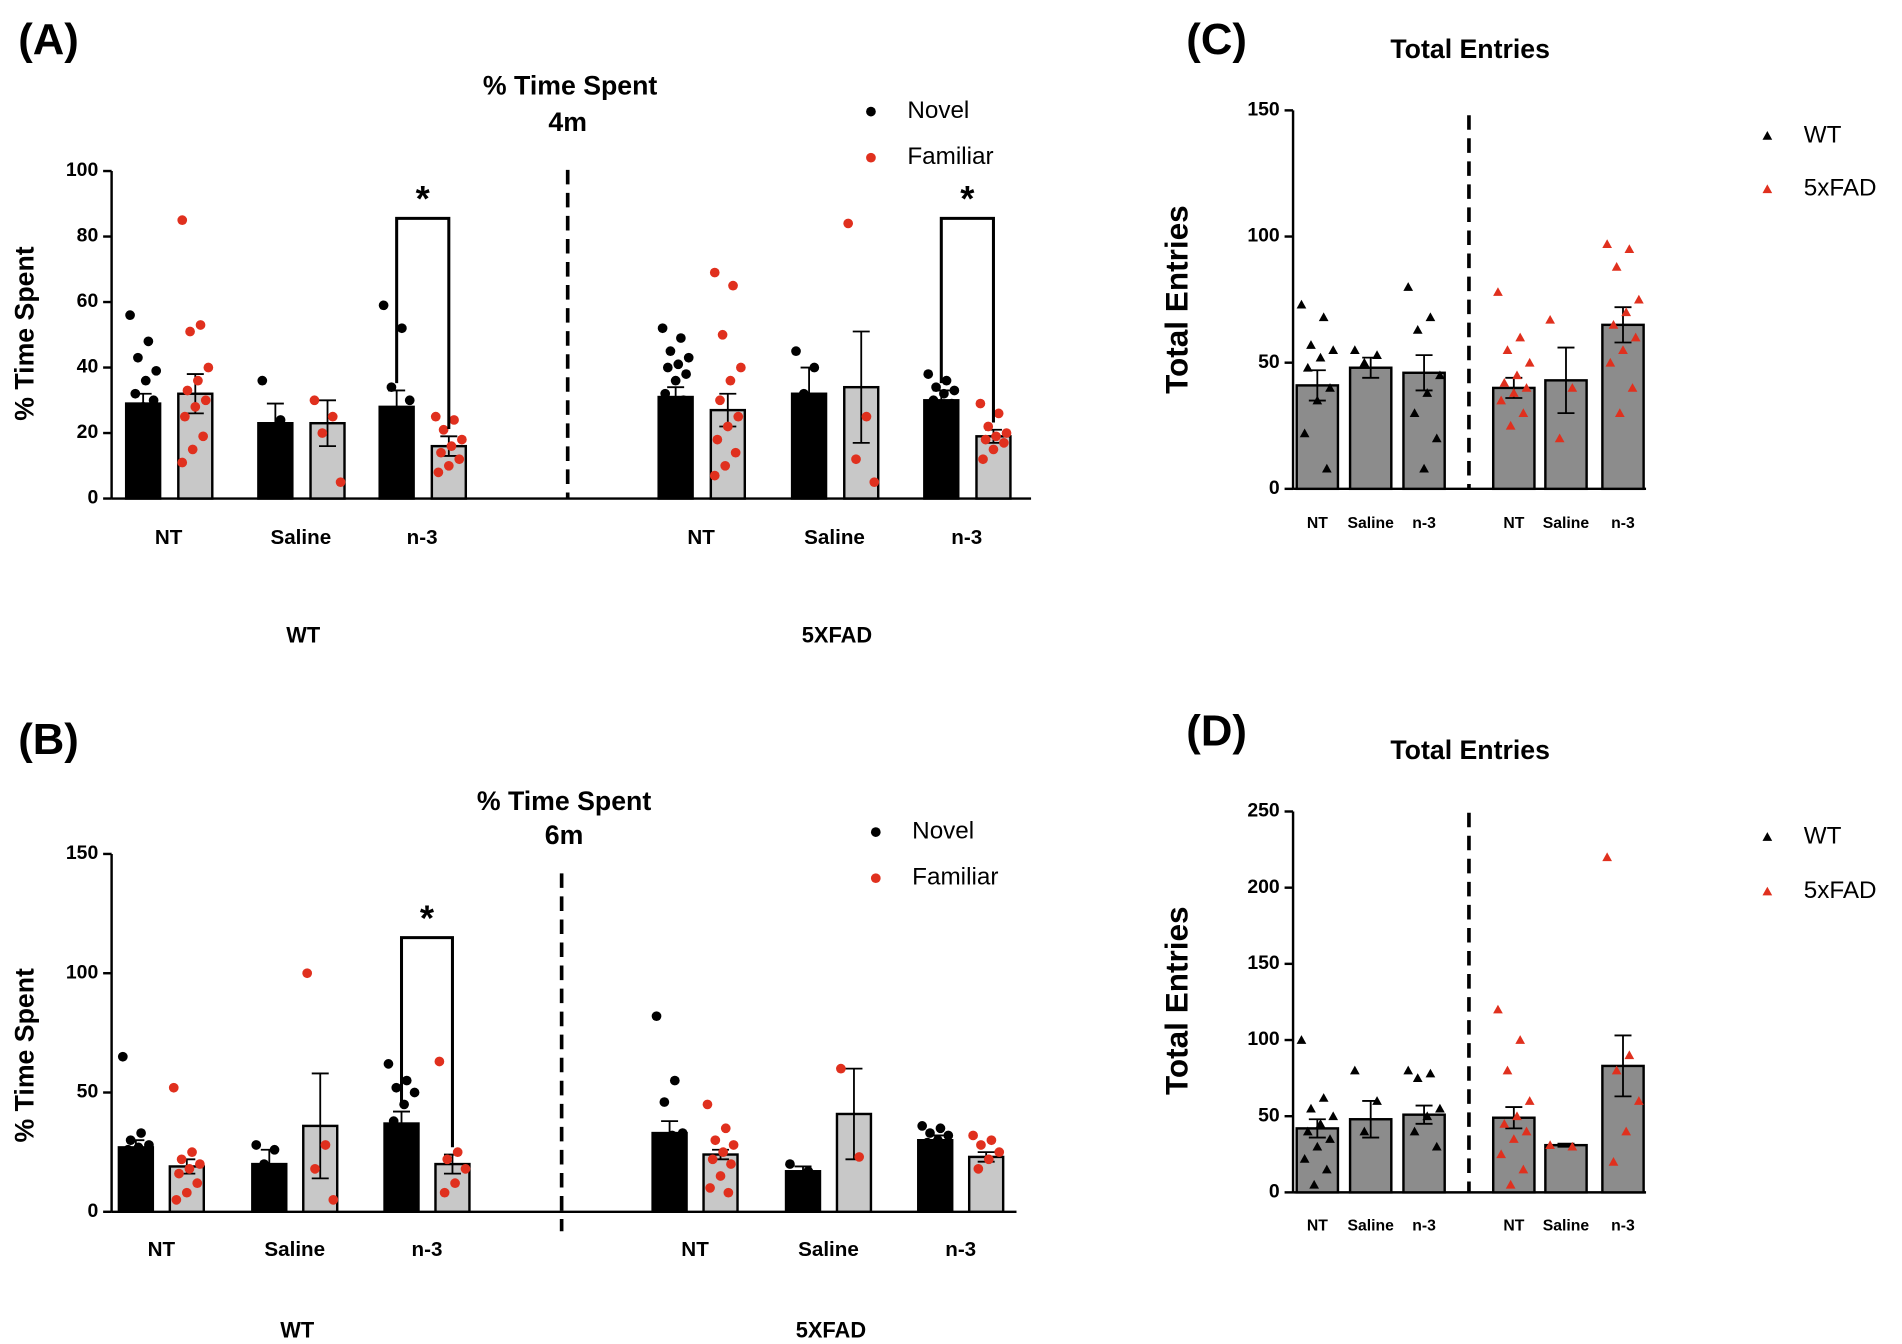 The image size is (1902, 1344). What do you see at coordinates (1823, 835) in the screenshot?
I see `legend-label: WT` at bounding box center [1823, 835].